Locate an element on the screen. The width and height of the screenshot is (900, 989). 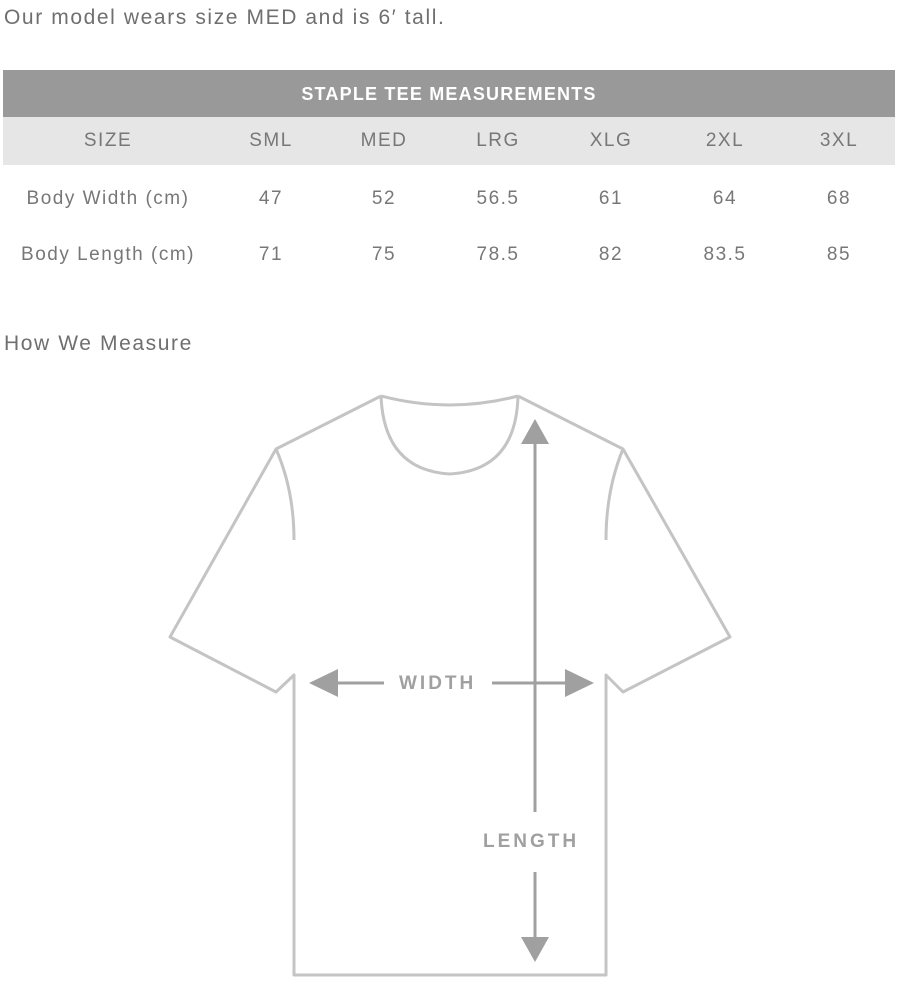
header-cell: XLG is located at coordinates (611, 140).